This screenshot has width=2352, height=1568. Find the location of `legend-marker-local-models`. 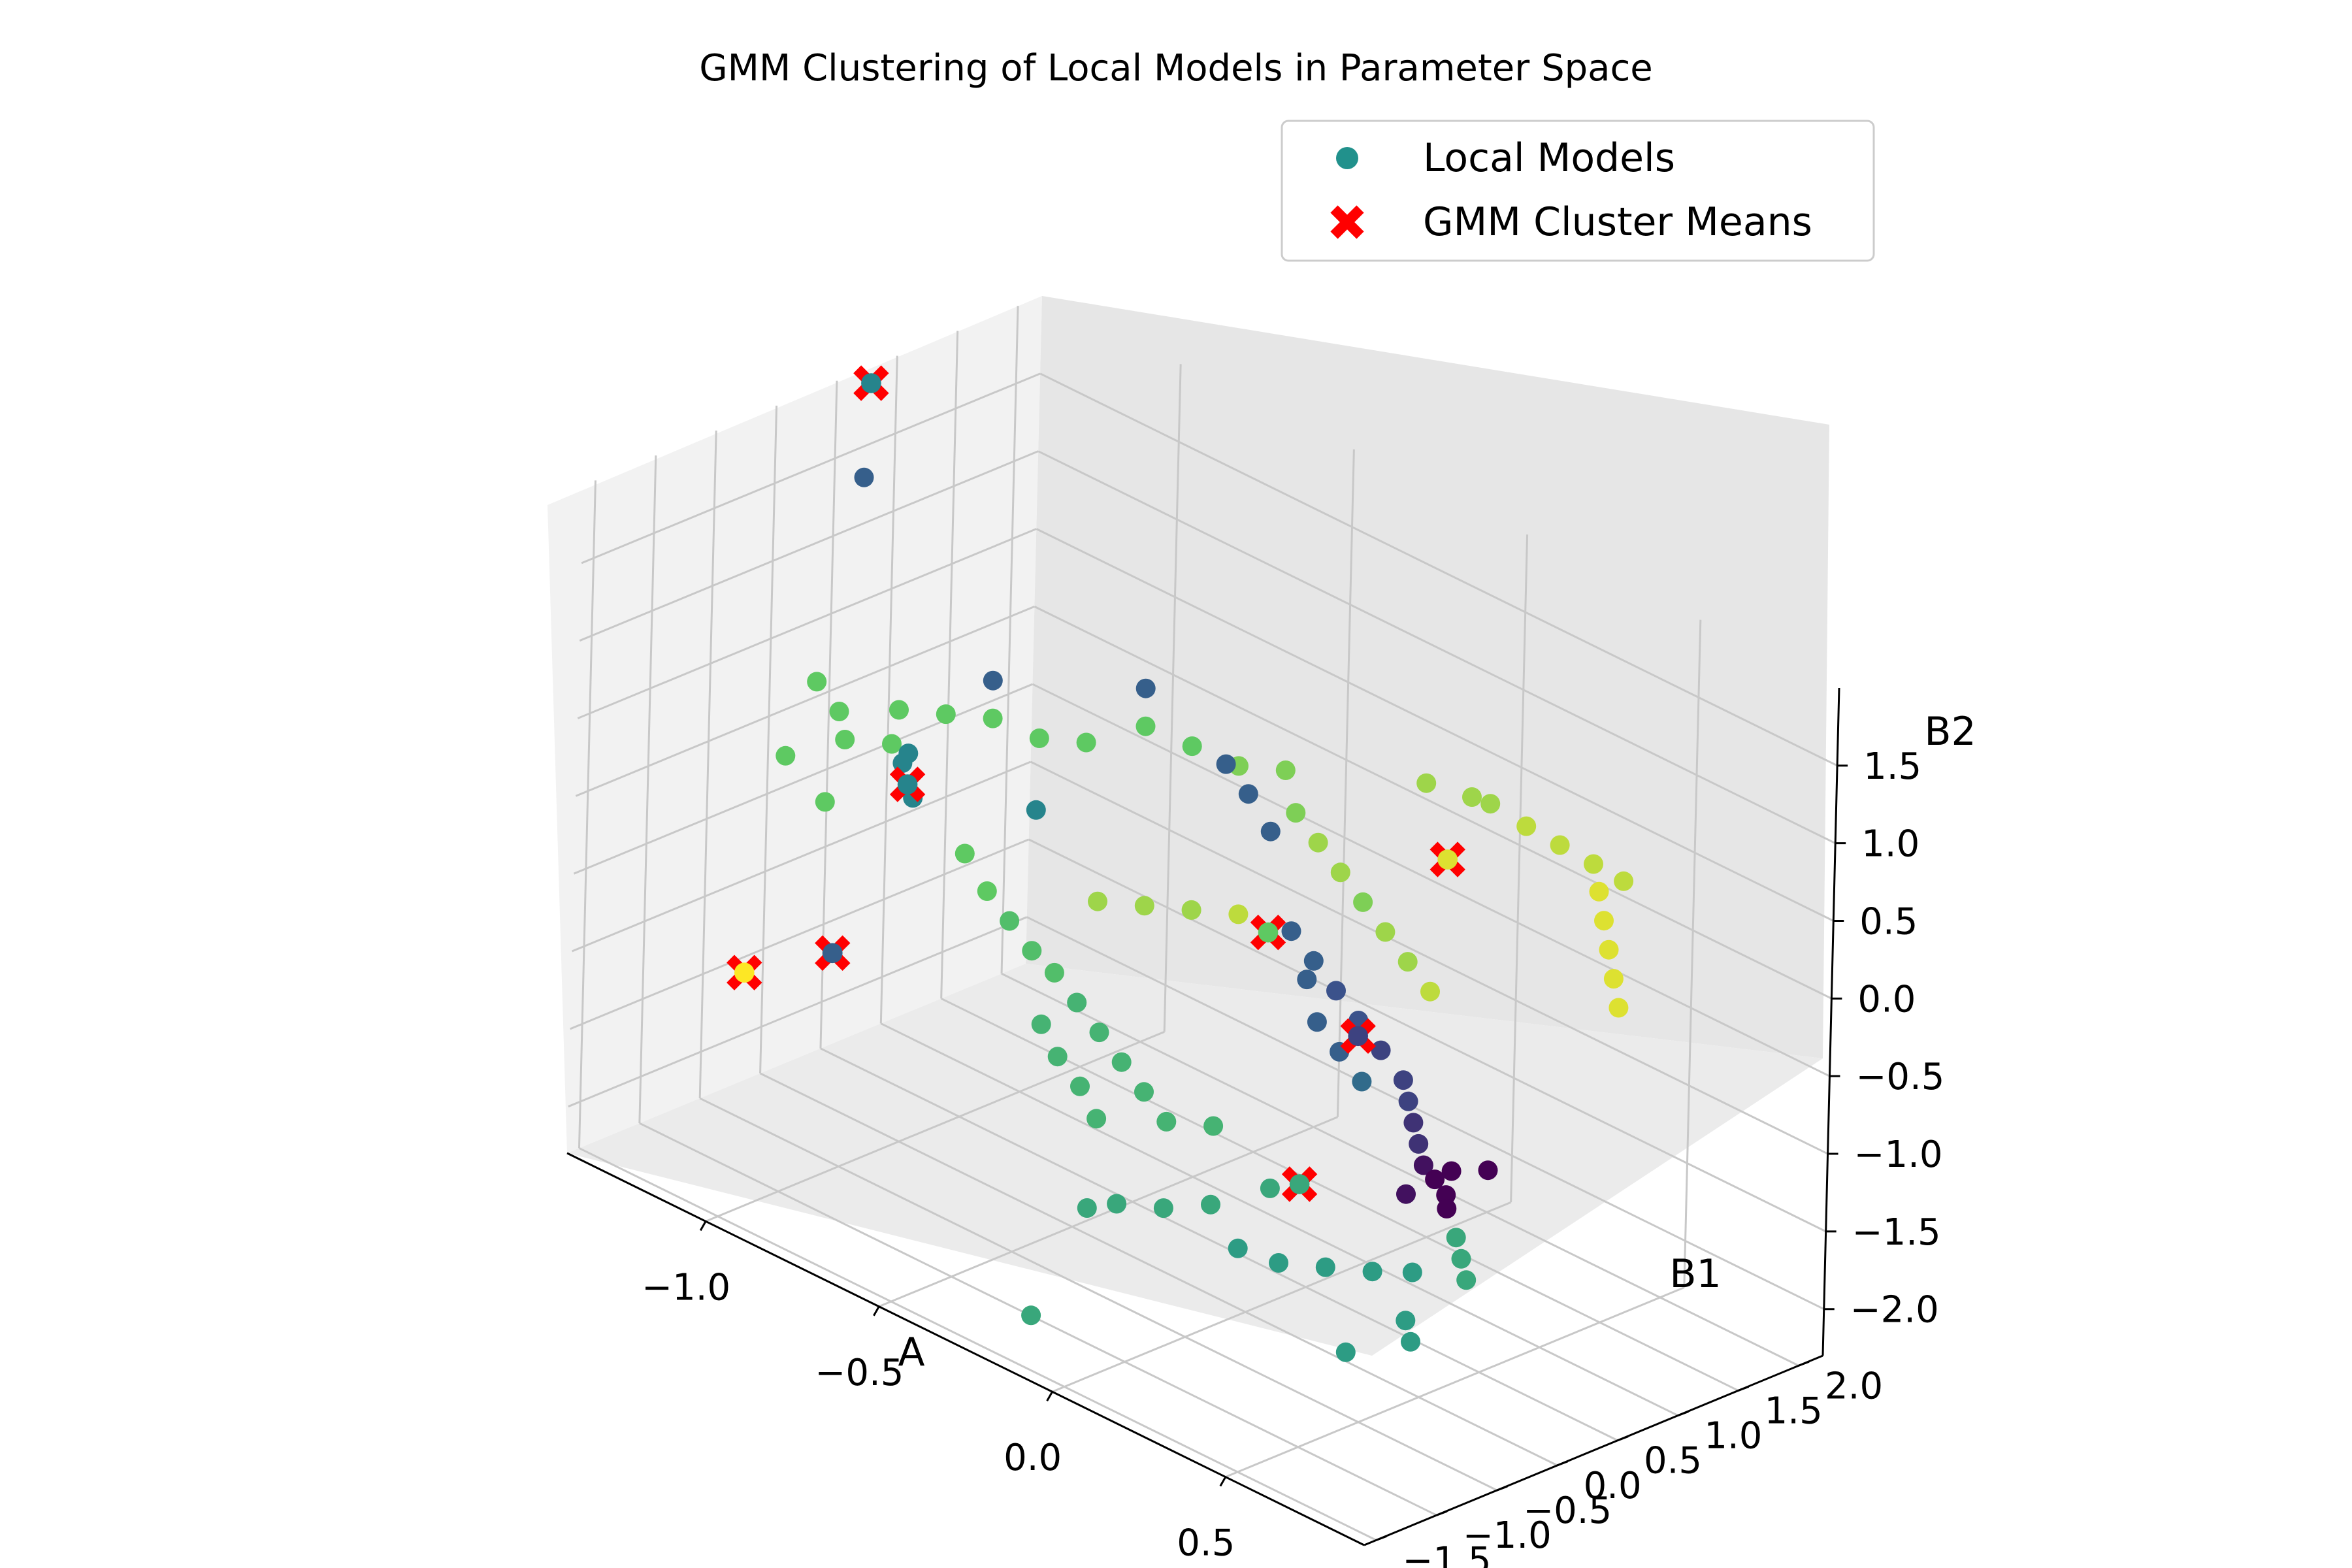

legend-marker-local-models is located at coordinates (1347, 158).